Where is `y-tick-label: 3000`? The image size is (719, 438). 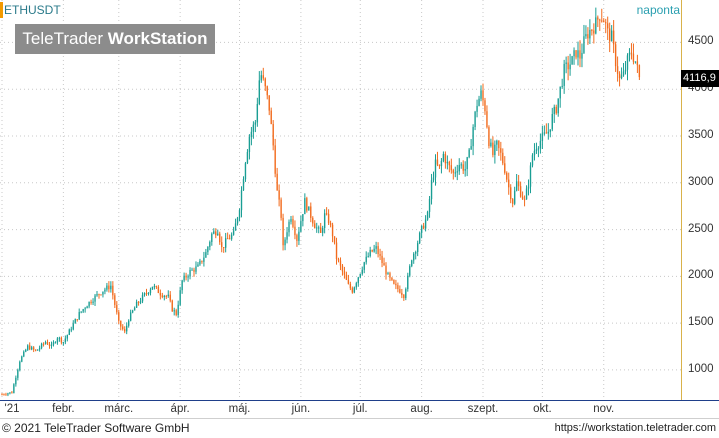
y-tick-label: 3000 is located at coordinates (701, 181).